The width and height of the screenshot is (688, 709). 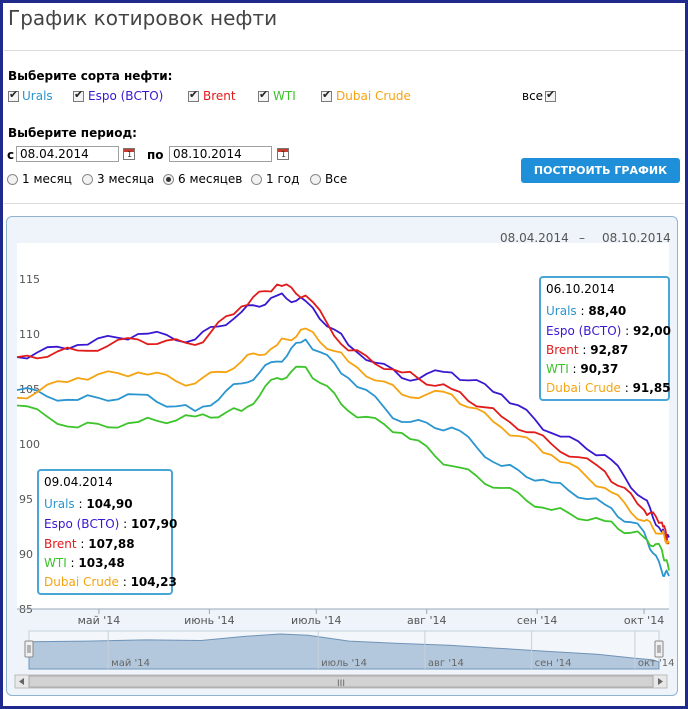 What do you see at coordinates (47, 179) in the screenshot?
I see `radio-label: 1 месяц` at bounding box center [47, 179].